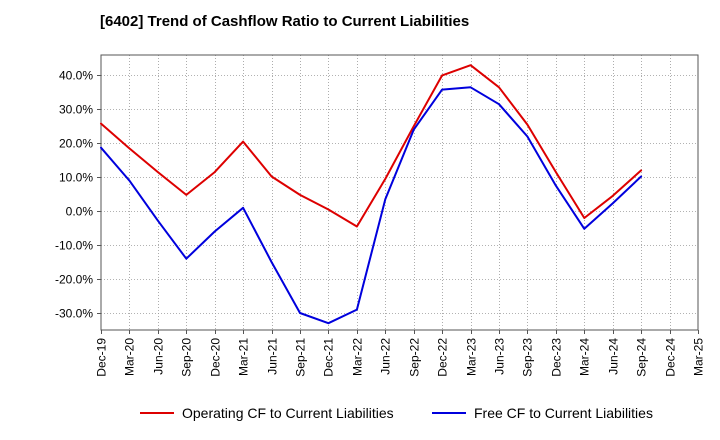  I want to click on x-tick-label: Sep-23, so click(528, 357).